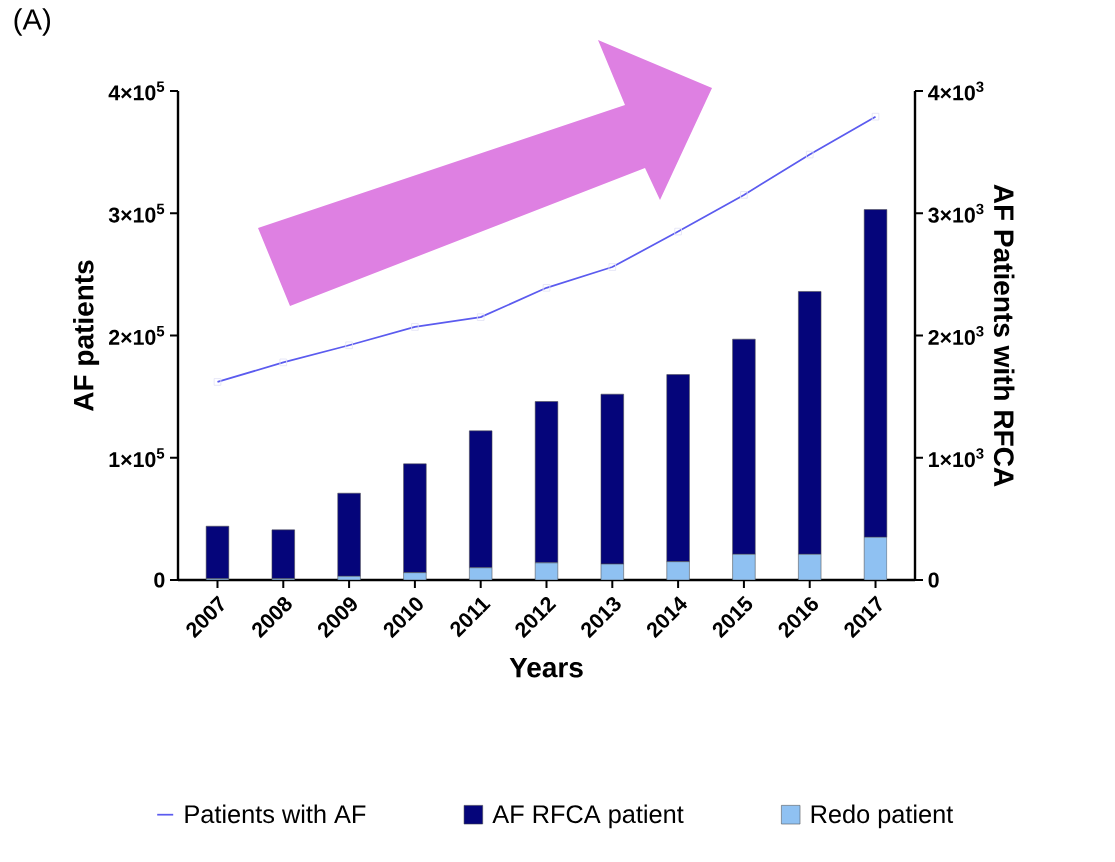 Image resolution: width=1115 pixels, height=862 pixels. Describe the element at coordinates (136, 91) in the screenshot. I see `y-tick-label: 4×10$^{5}$` at that location.